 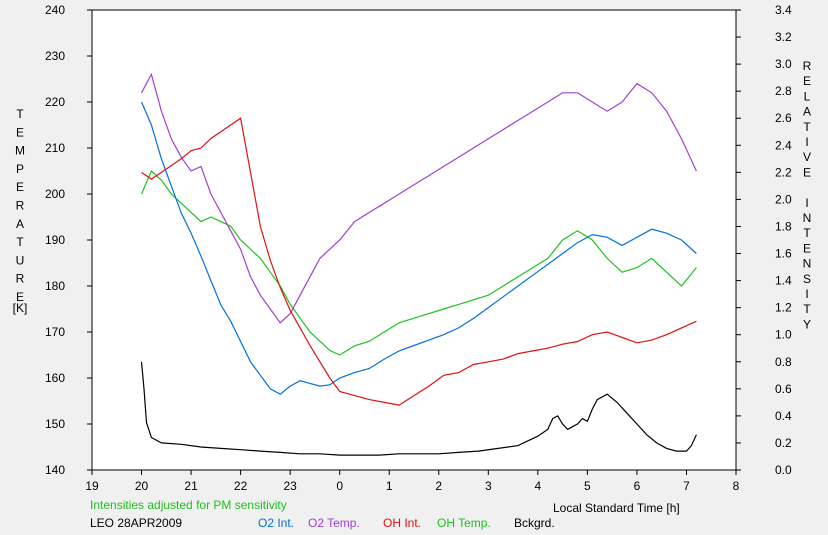 I want to click on y-right-axis-label-letter: V, so click(x=807, y=157).